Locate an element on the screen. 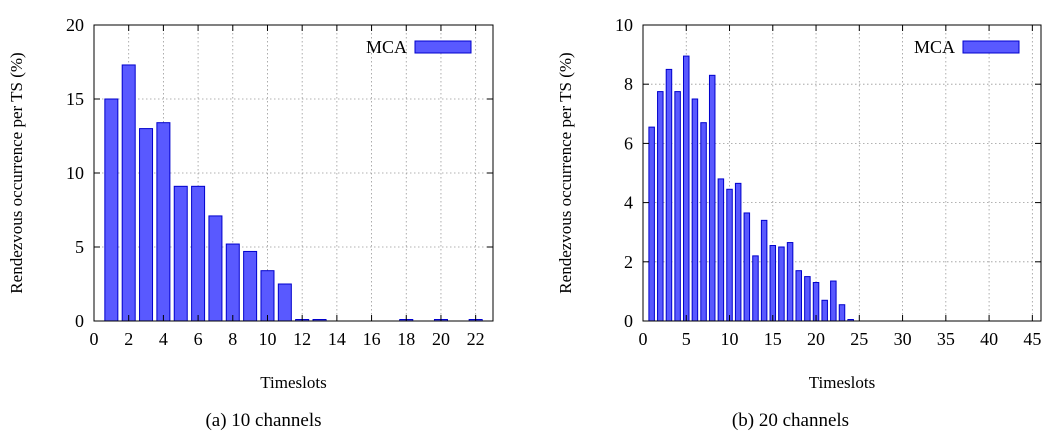 The image size is (1054, 441). y-tick-label: 5 is located at coordinates (79, 247).